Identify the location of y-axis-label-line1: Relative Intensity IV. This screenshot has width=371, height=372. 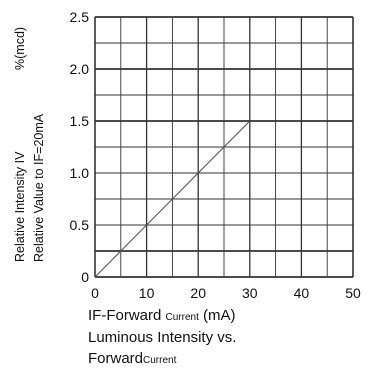
(20, 206).